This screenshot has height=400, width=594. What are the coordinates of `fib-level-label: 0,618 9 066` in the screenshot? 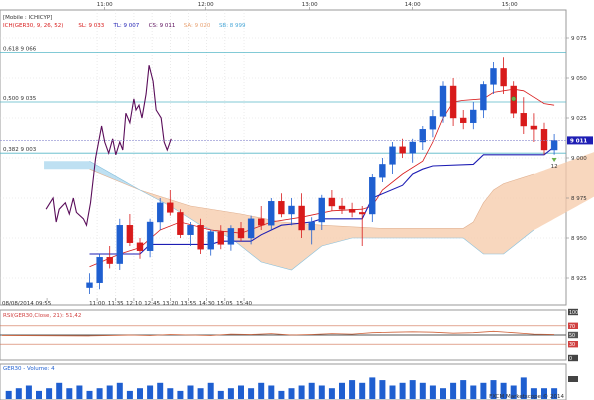 It's located at (20, 49).